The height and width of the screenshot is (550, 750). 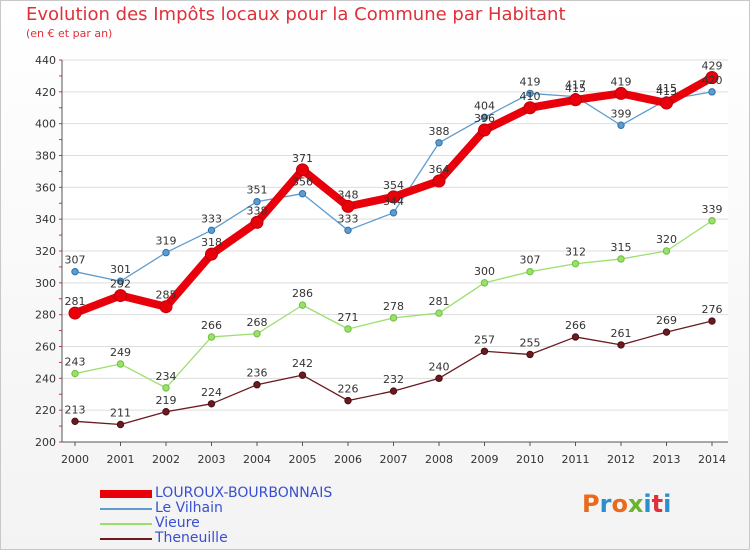 I want to click on data-label: 356, so click(x=302, y=182).